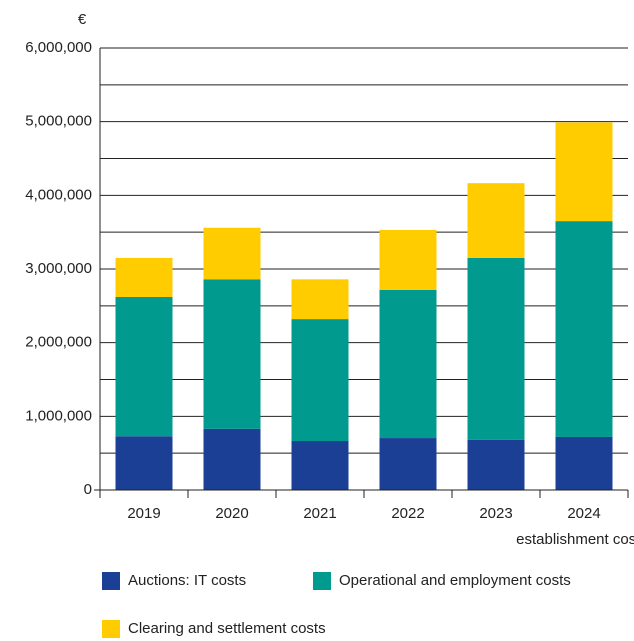 The image size is (634, 641). I want to click on x-tick-label: 2020, so click(231, 513).